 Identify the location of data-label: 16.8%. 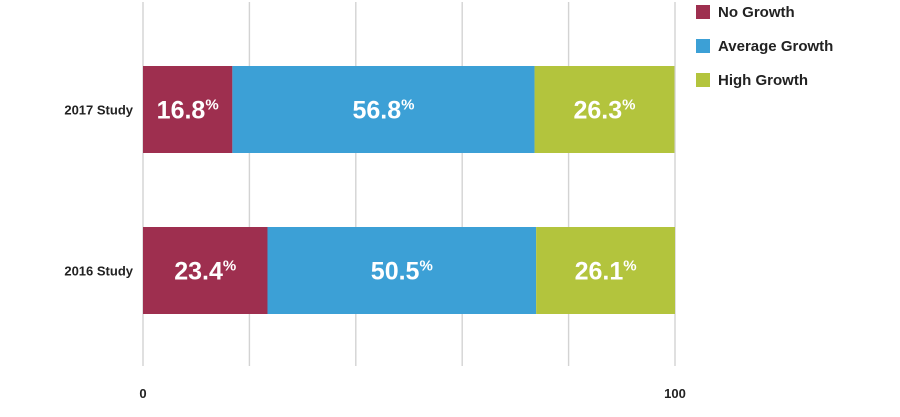
(188, 111).